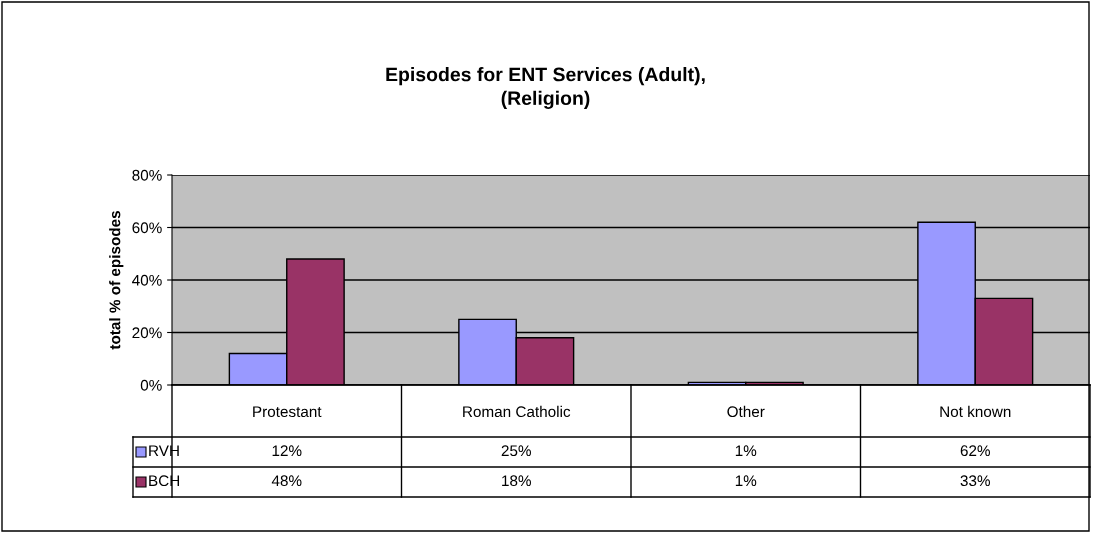 Image resolution: width=1093 pixels, height=534 pixels. What do you see at coordinates (287, 451) in the screenshot?
I see `data-label: 12%` at bounding box center [287, 451].